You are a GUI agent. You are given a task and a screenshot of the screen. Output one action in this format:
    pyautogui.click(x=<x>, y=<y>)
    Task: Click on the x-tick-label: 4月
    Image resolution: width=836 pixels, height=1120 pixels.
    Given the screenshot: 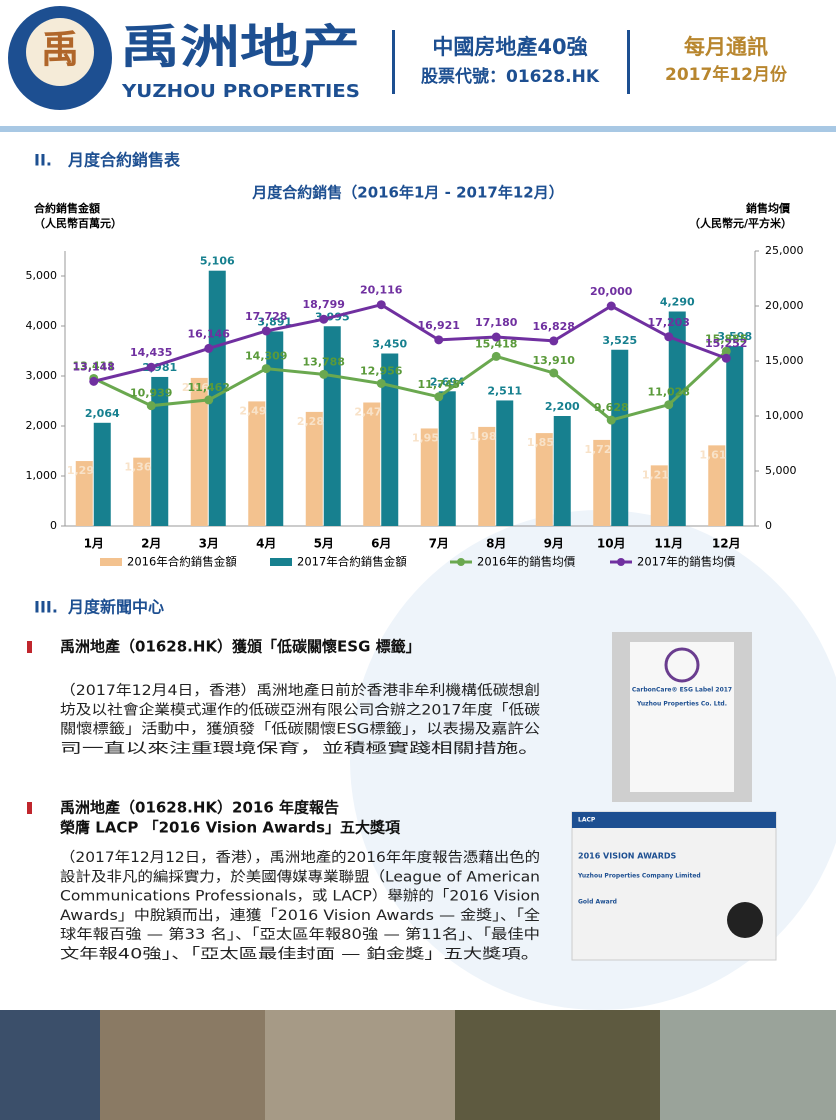 What is the action you would take?
    pyautogui.click(x=266, y=544)
    